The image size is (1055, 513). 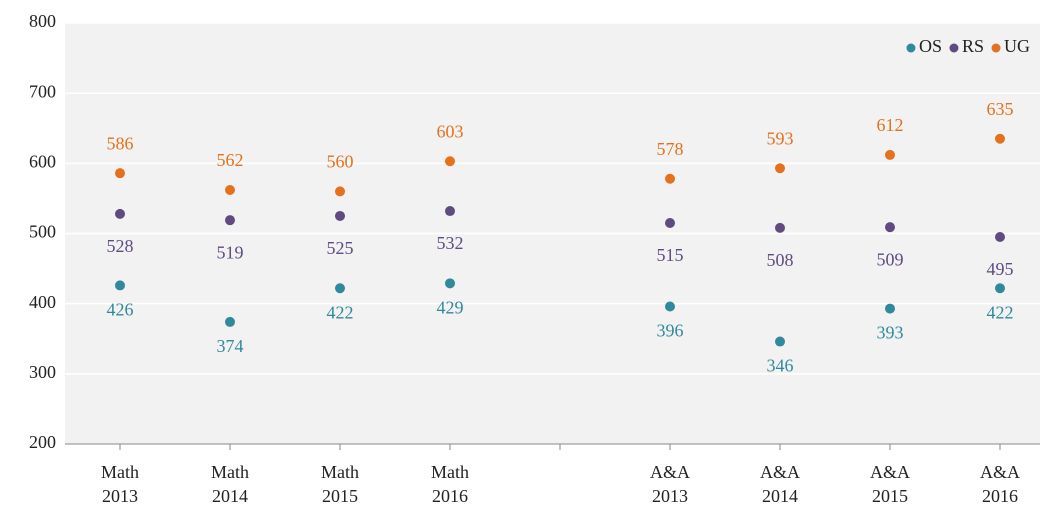 I want to click on x-tick-label: A&A 2015, so click(x=890, y=484).